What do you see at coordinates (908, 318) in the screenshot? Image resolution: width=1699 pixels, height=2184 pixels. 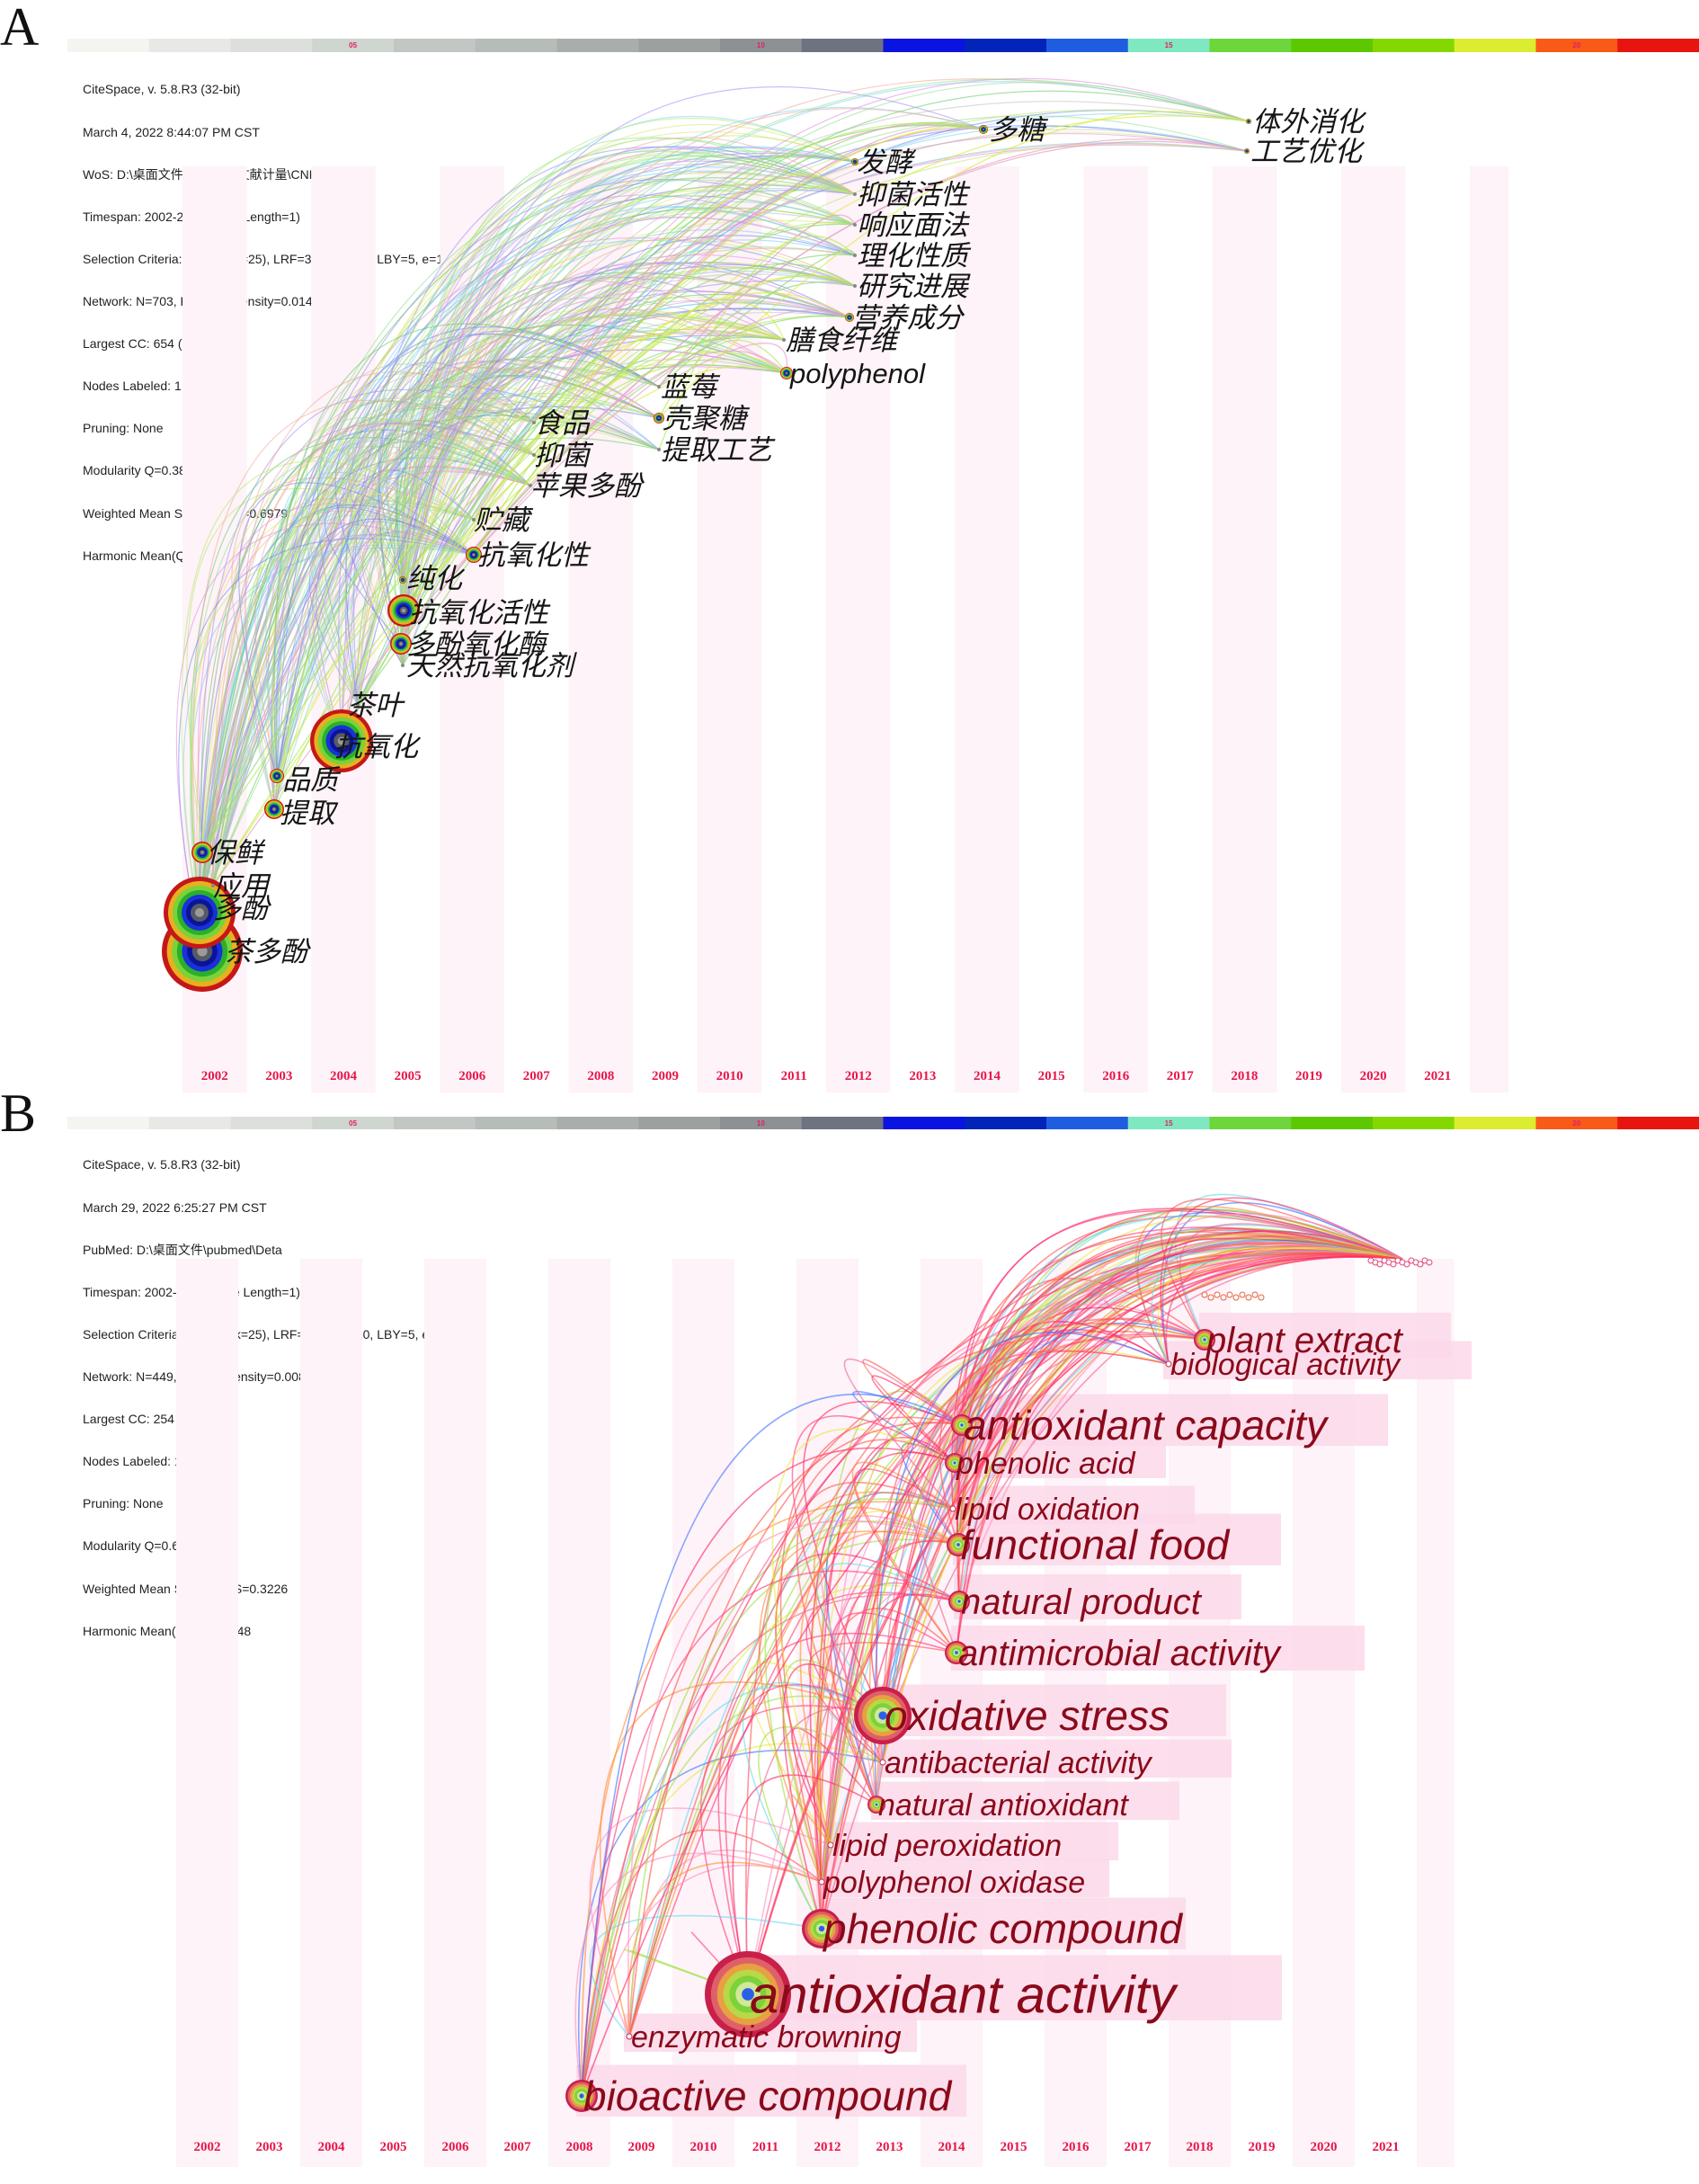 I see `keyword-label: 营养成分` at bounding box center [908, 318].